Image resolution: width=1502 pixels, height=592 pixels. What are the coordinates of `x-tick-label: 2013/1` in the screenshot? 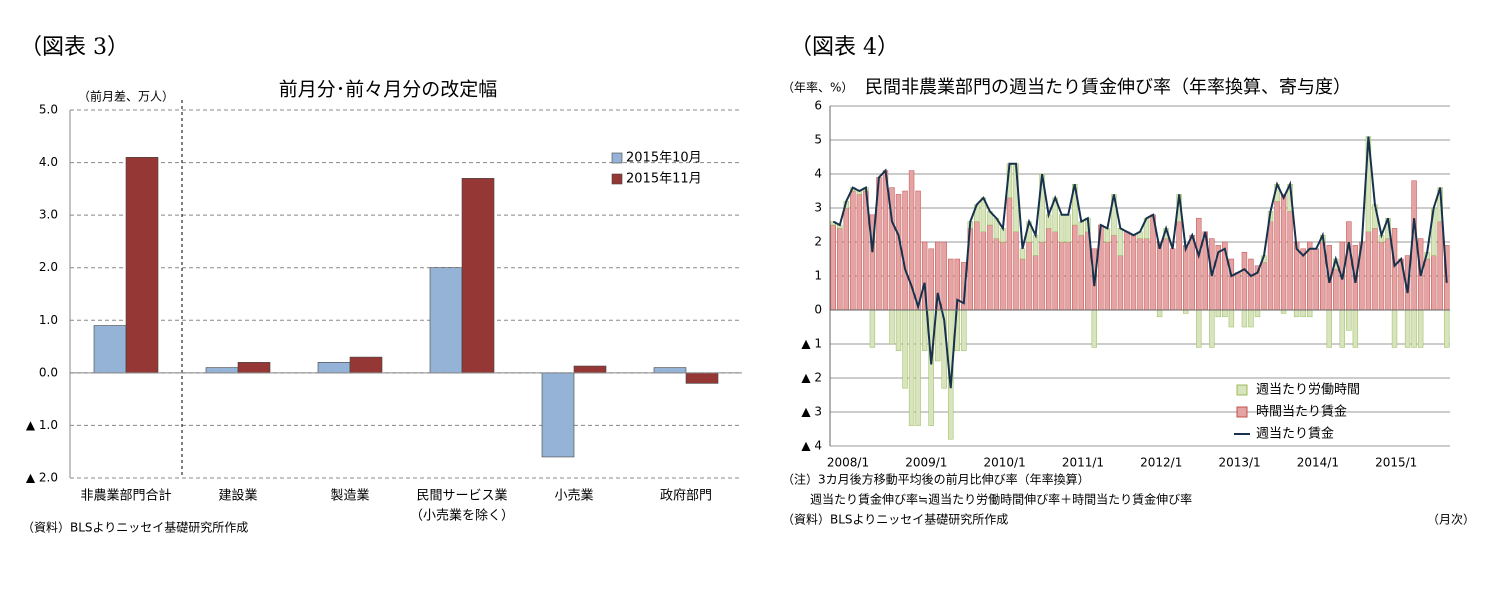 It's located at (1239, 463).